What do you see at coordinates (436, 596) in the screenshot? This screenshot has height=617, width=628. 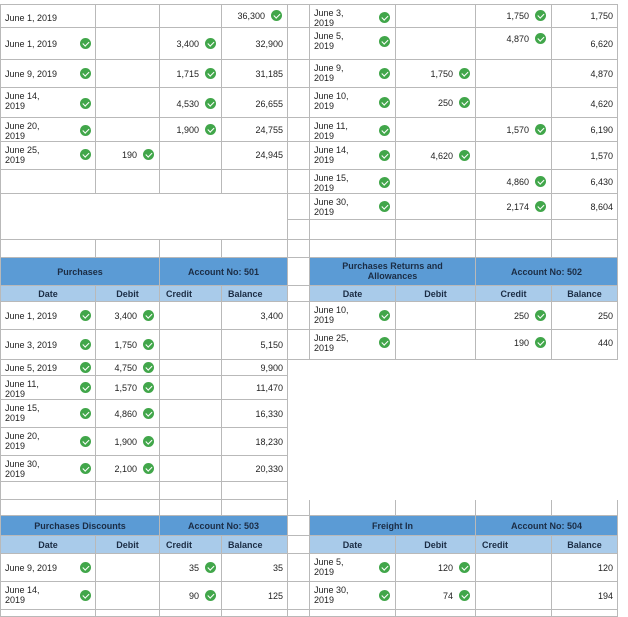 I see `debit-cell: 74` at bounding box center [436, 596].